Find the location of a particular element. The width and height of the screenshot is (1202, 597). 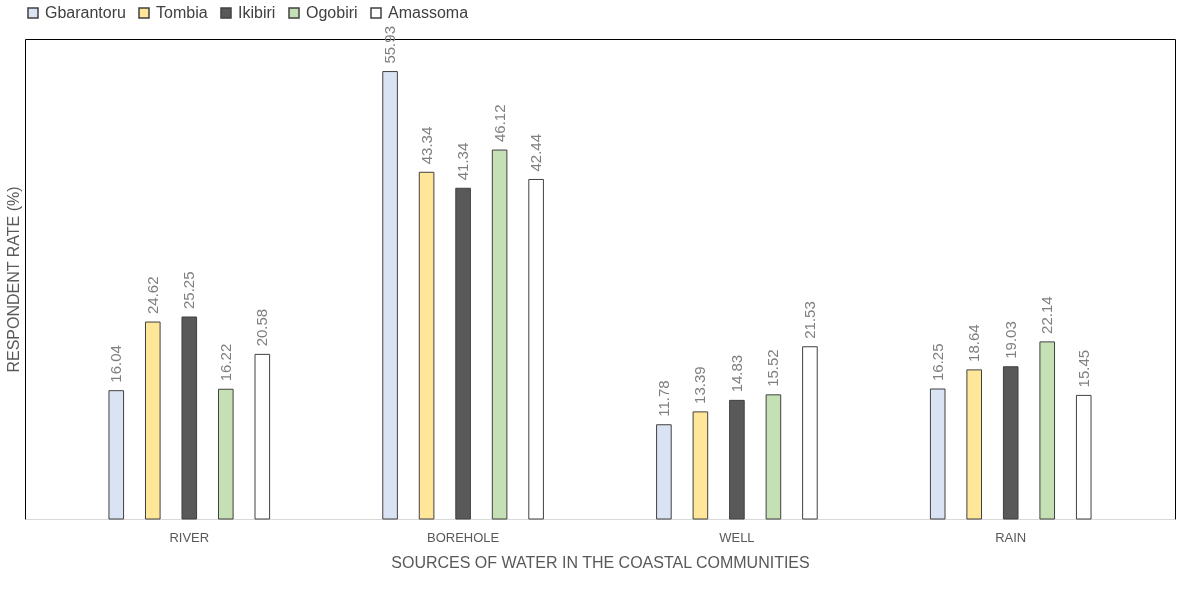

x-tick-label: BOREHOLE is located at coordinates (463, 537).